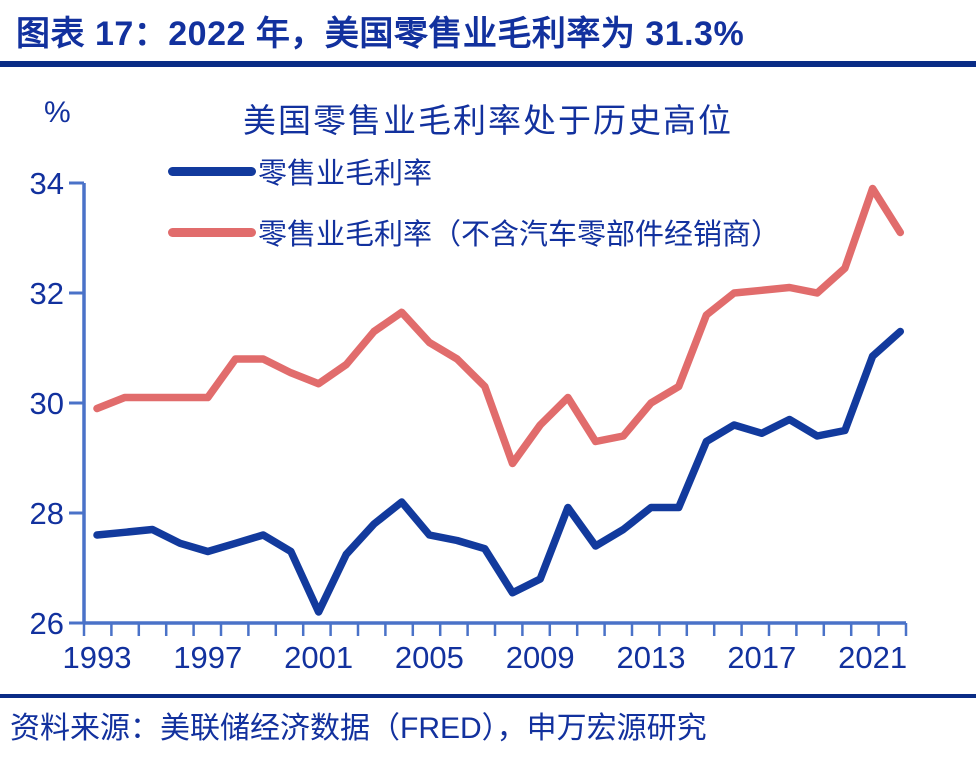 This screenshot has width=976, height=776. Describe the element at coordinates (207, 657) in the screenshot. I see `x-tick-label: 1997` at that location.